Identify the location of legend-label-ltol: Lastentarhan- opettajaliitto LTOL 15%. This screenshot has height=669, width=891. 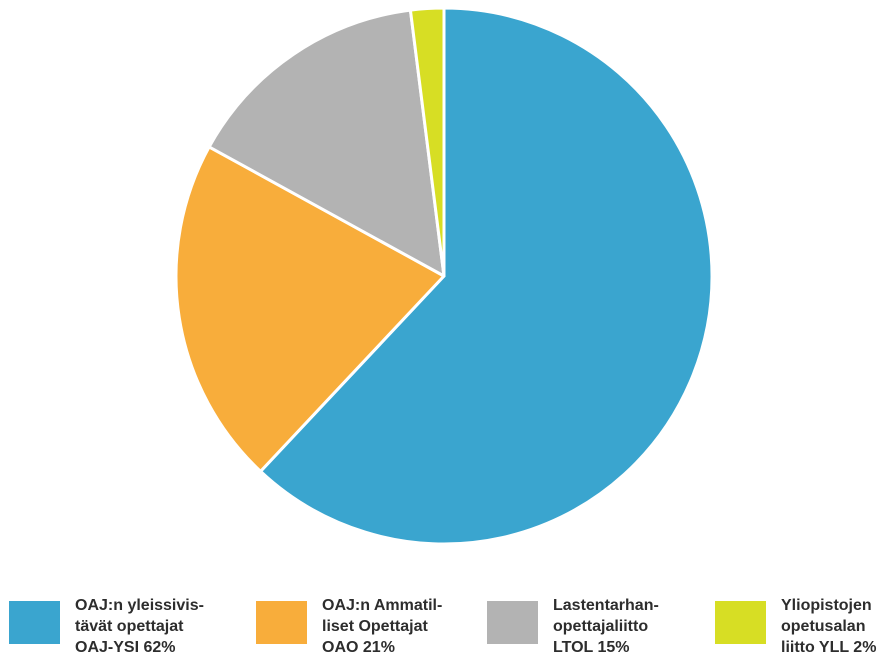
(606, 626).